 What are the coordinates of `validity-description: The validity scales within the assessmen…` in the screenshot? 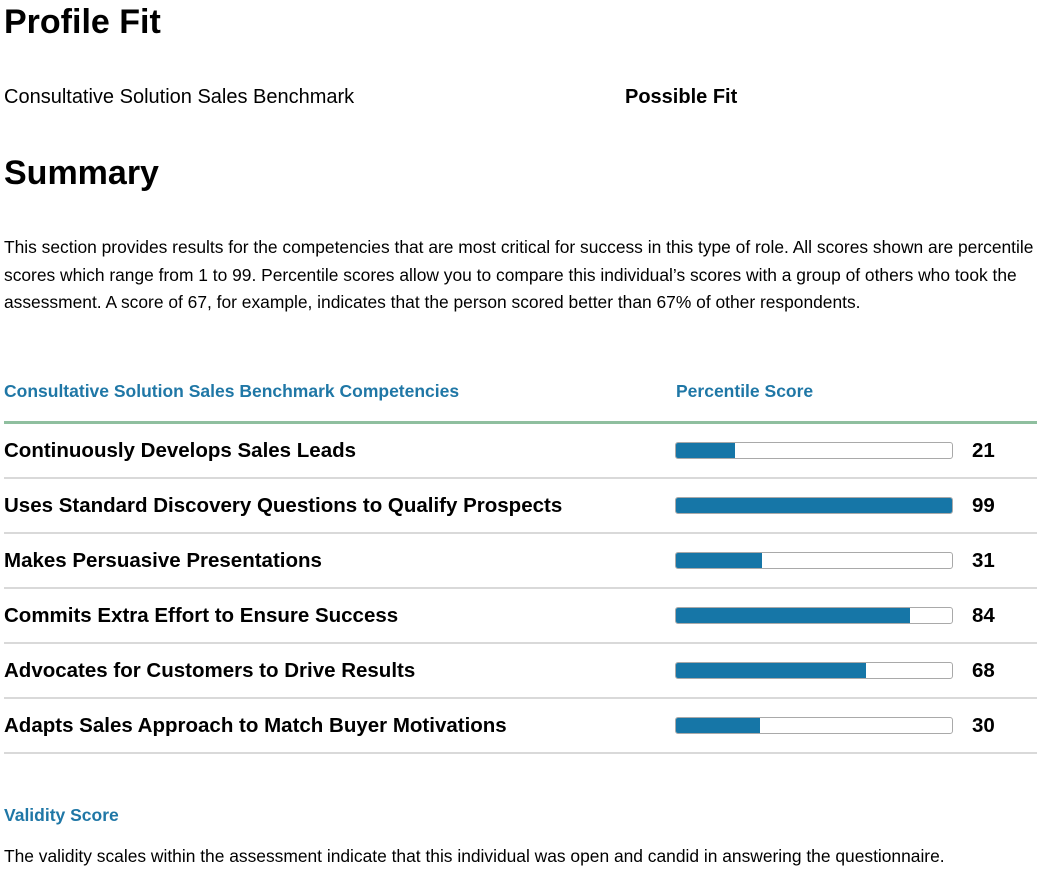 It's located at (474, 856).